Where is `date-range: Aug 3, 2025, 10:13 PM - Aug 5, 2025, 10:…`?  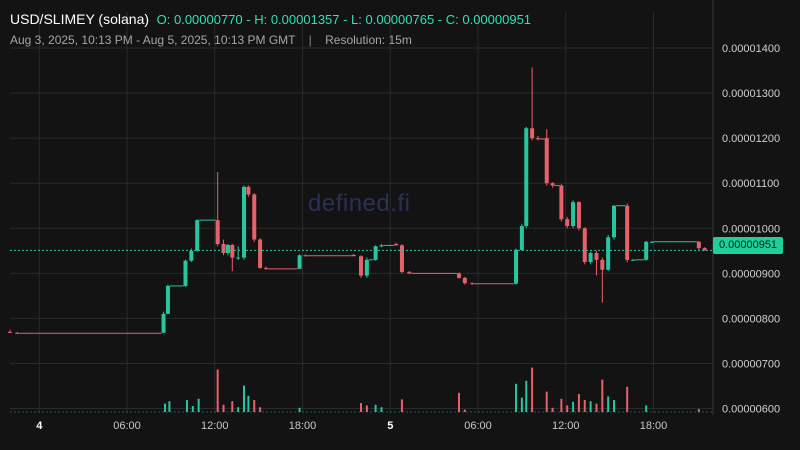 date-range: Aug 3, 2025, 10:13 PM - Aug 5, 2025, 10:… is located at coordinates (153, 40).